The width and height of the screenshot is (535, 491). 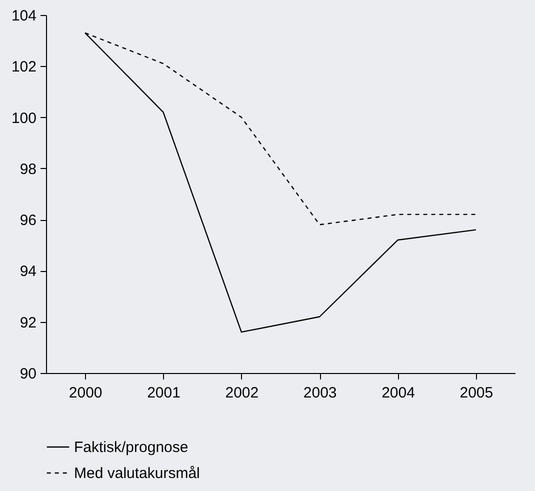 What do you see at coordinates (163, 393) in the screenshot?
I see `x-tick-label: 2001` at bounding box center [163, 393].